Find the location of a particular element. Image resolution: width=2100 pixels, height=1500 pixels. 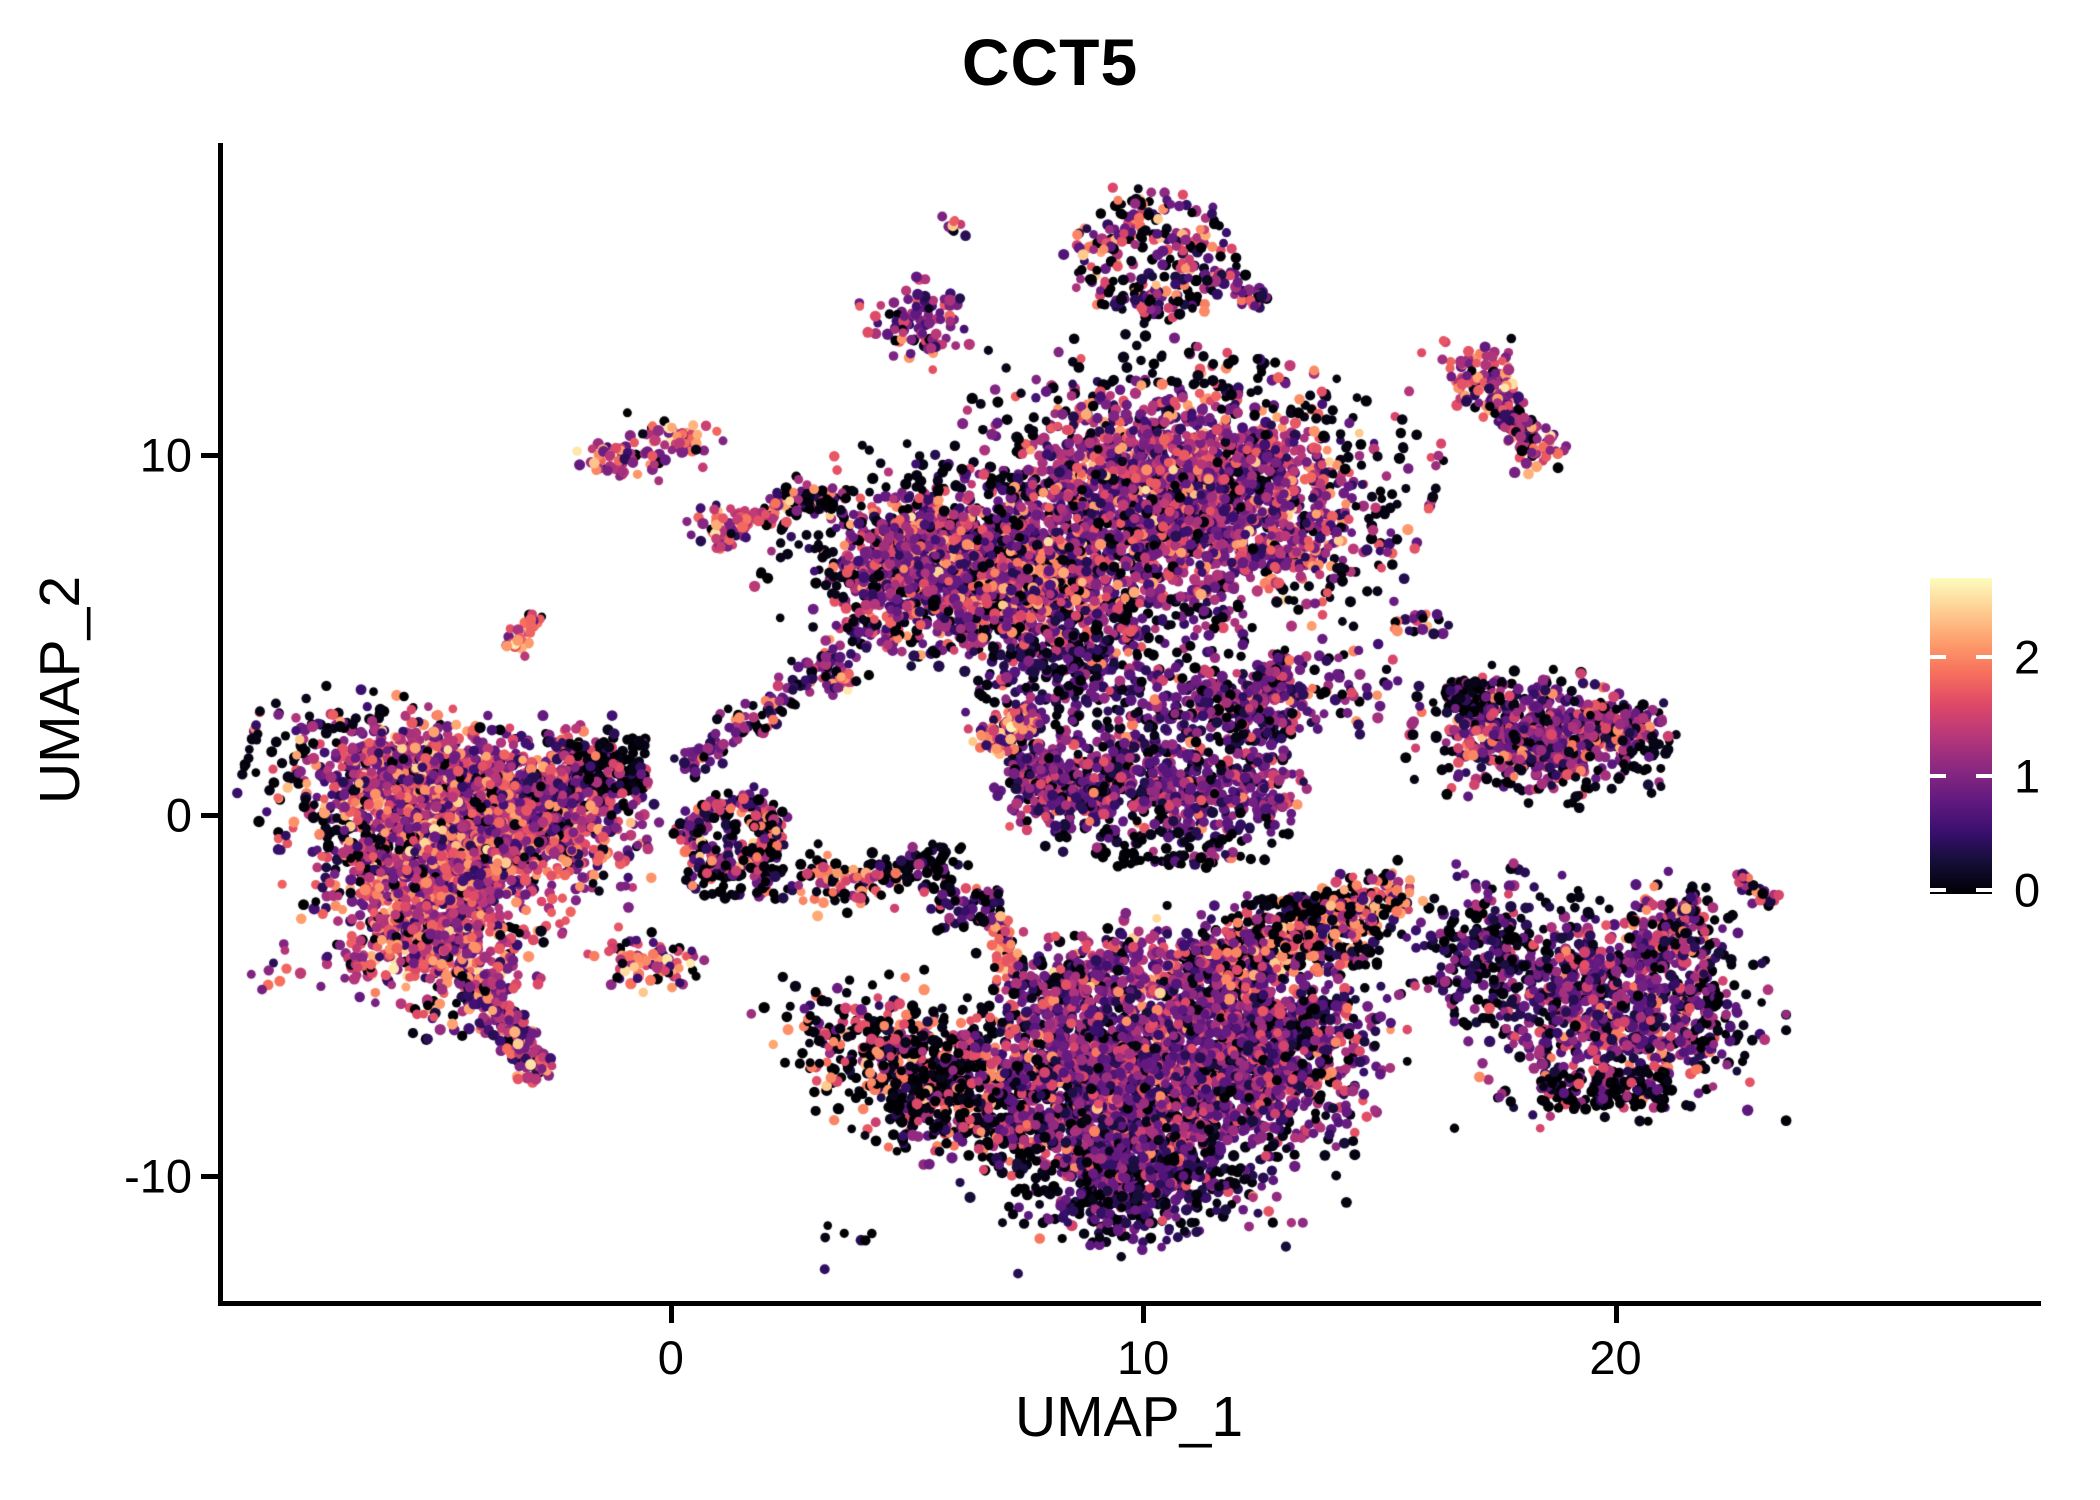

x-axis-title: UMAP_1 is located at coordinates (1129, 1417).